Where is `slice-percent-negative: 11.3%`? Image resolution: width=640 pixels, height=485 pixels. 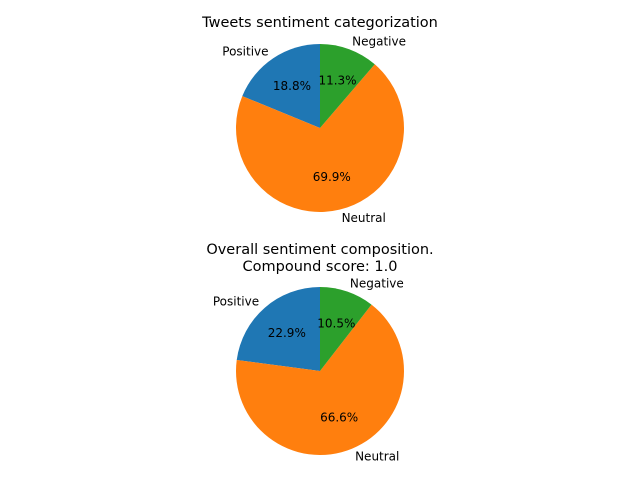 slice-percent-negative: 11.3% is located at coordinates (337, 81).